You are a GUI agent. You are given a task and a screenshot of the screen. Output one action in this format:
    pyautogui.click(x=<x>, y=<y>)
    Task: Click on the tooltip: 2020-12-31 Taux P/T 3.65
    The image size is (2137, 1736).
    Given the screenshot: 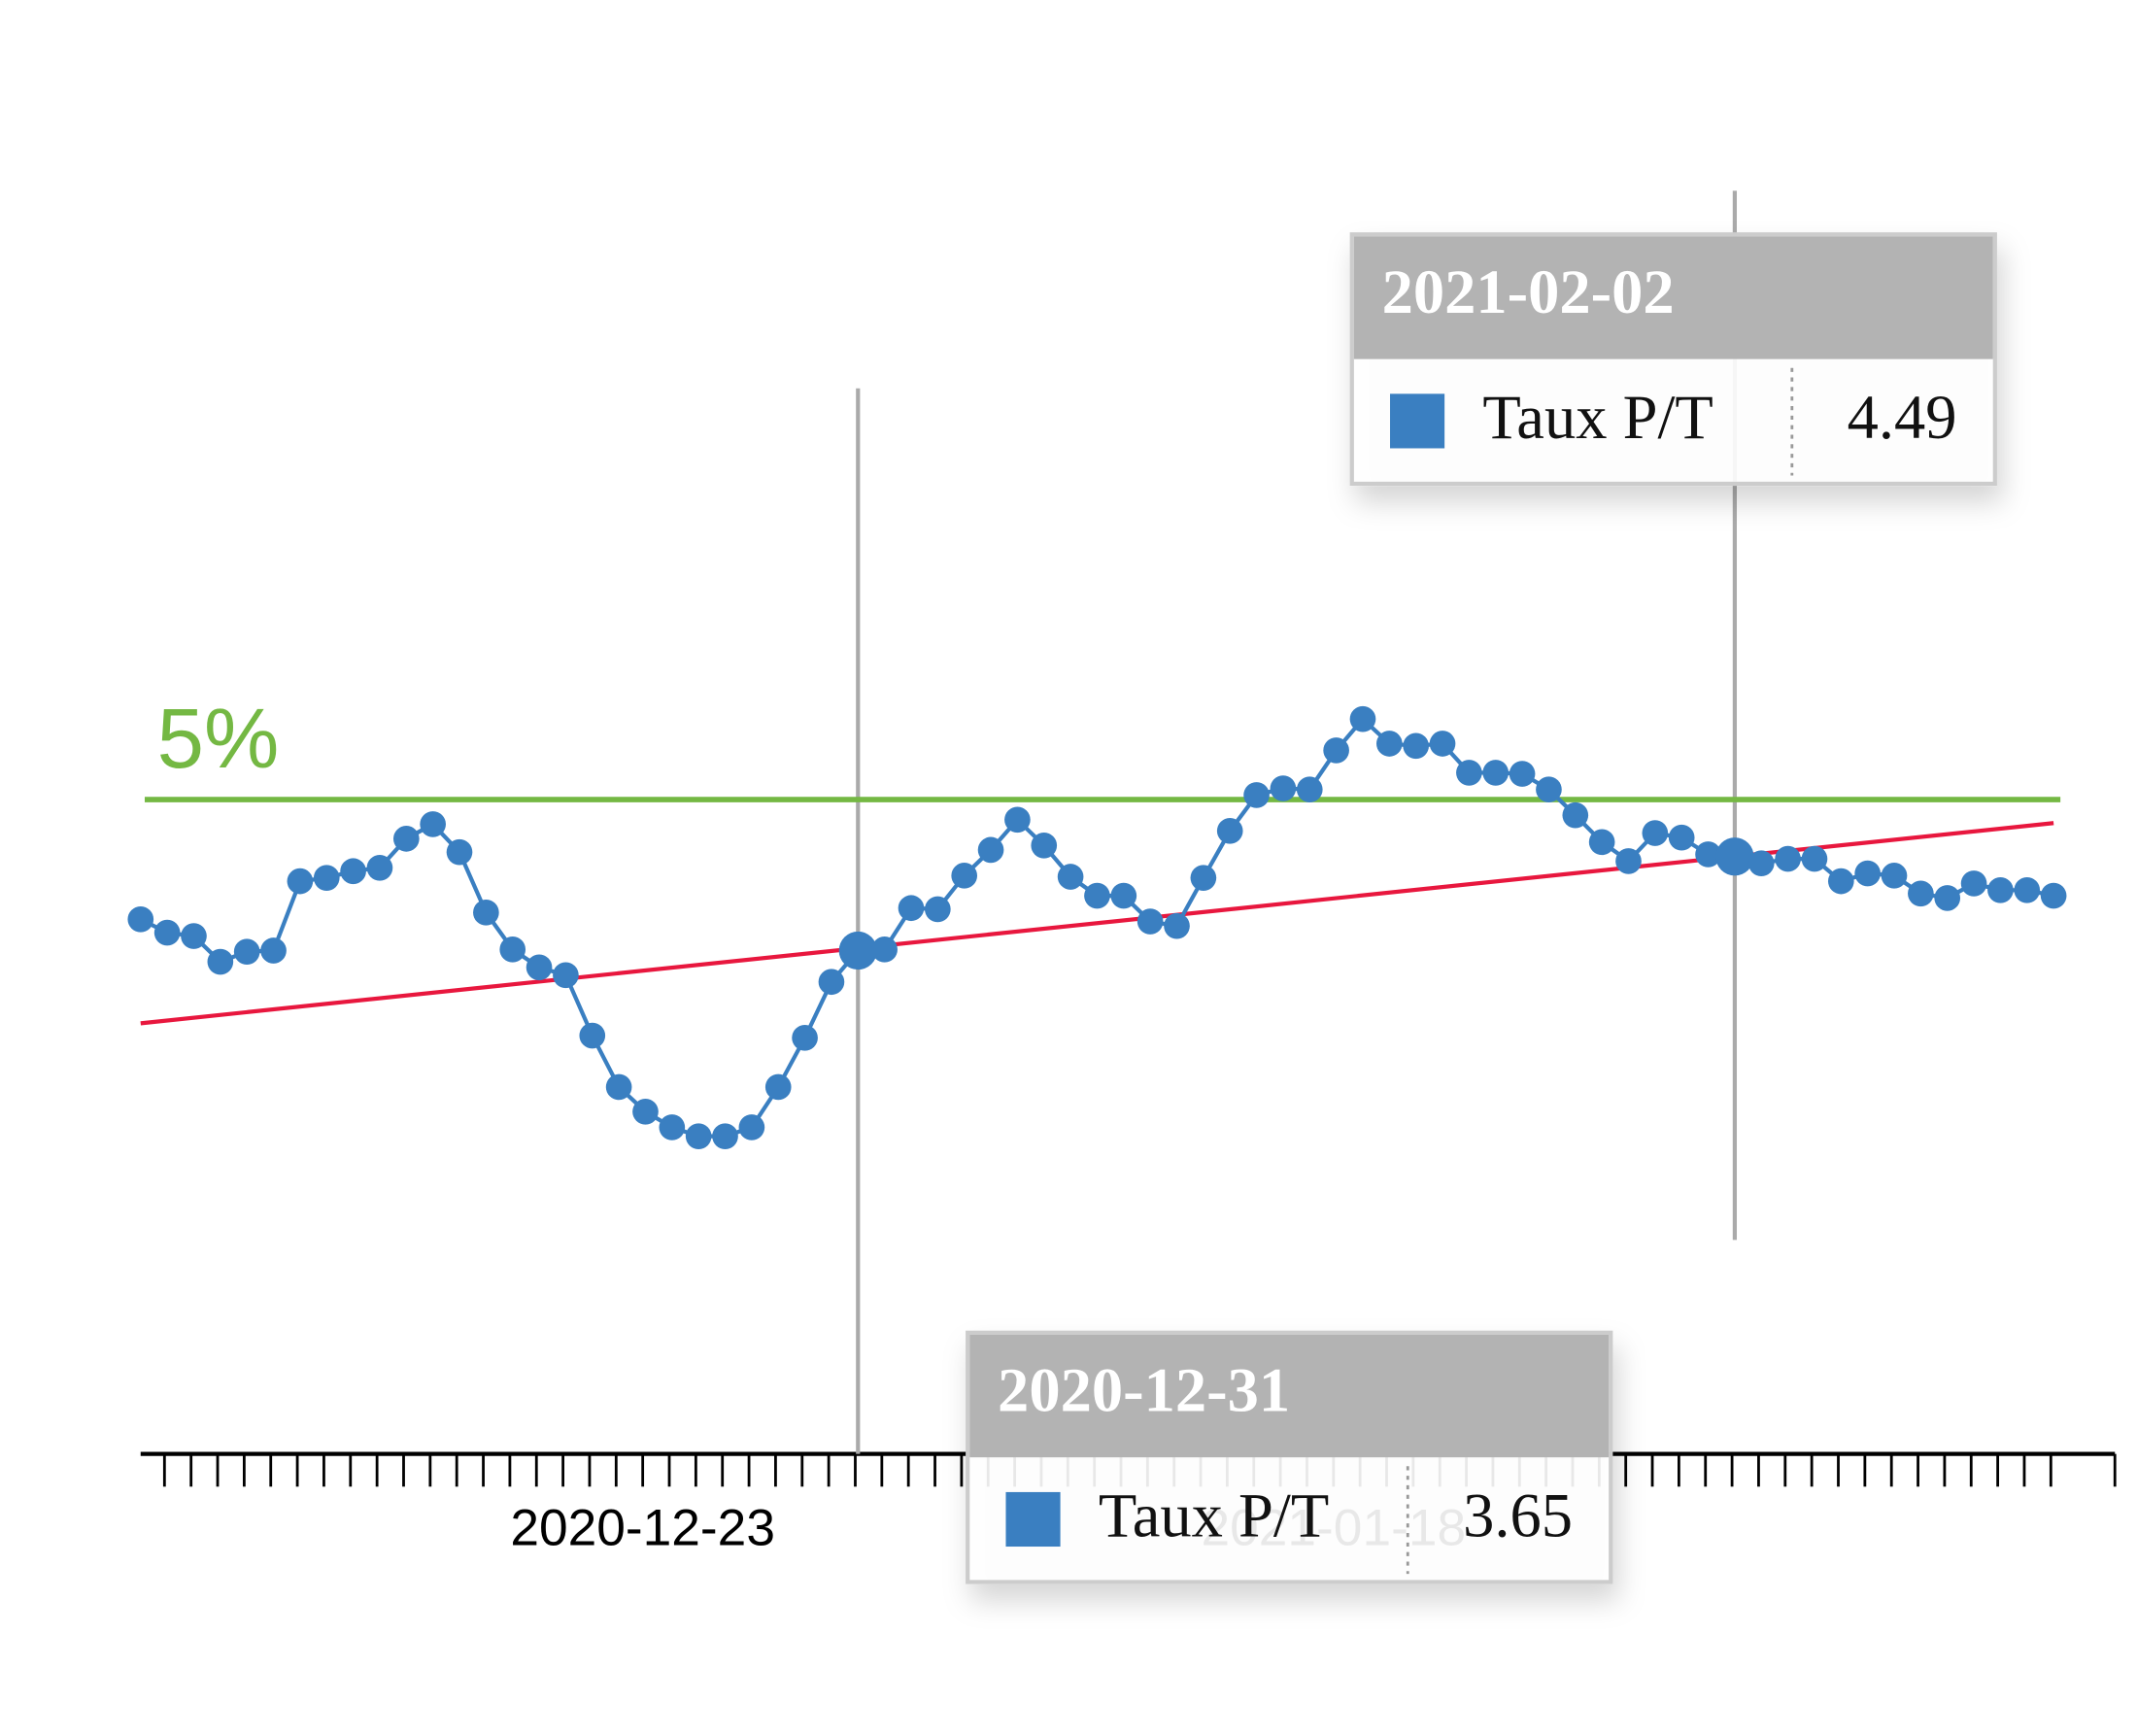 What is the action you would take?
    pyautogui.click(x=1289, y=1457)
    